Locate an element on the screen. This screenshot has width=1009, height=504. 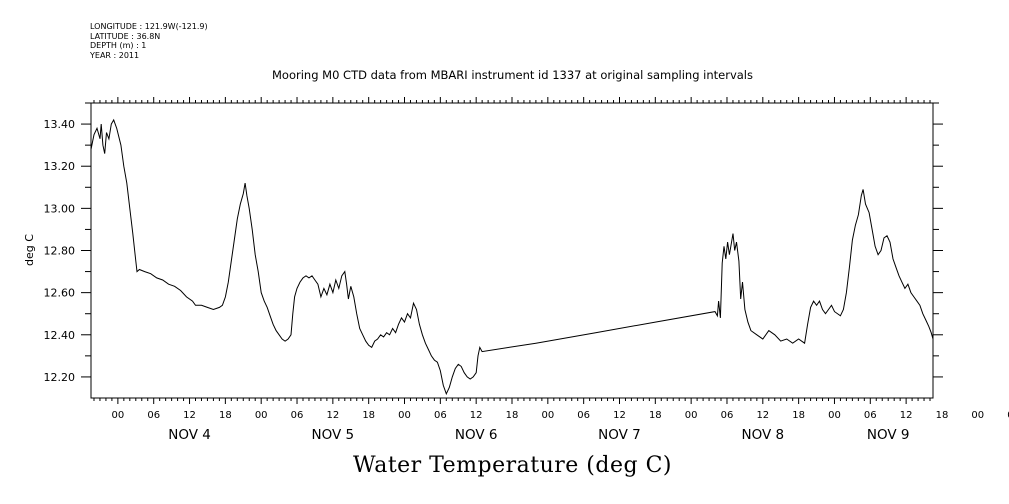
day-label: NOV 4 is located at coordinates (189, 435).